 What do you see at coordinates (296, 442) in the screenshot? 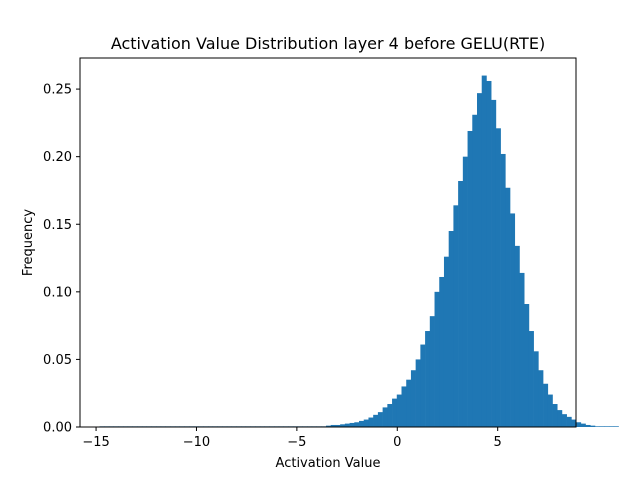
I see `x-tick-label: −5` at bounding box center [296, 442].